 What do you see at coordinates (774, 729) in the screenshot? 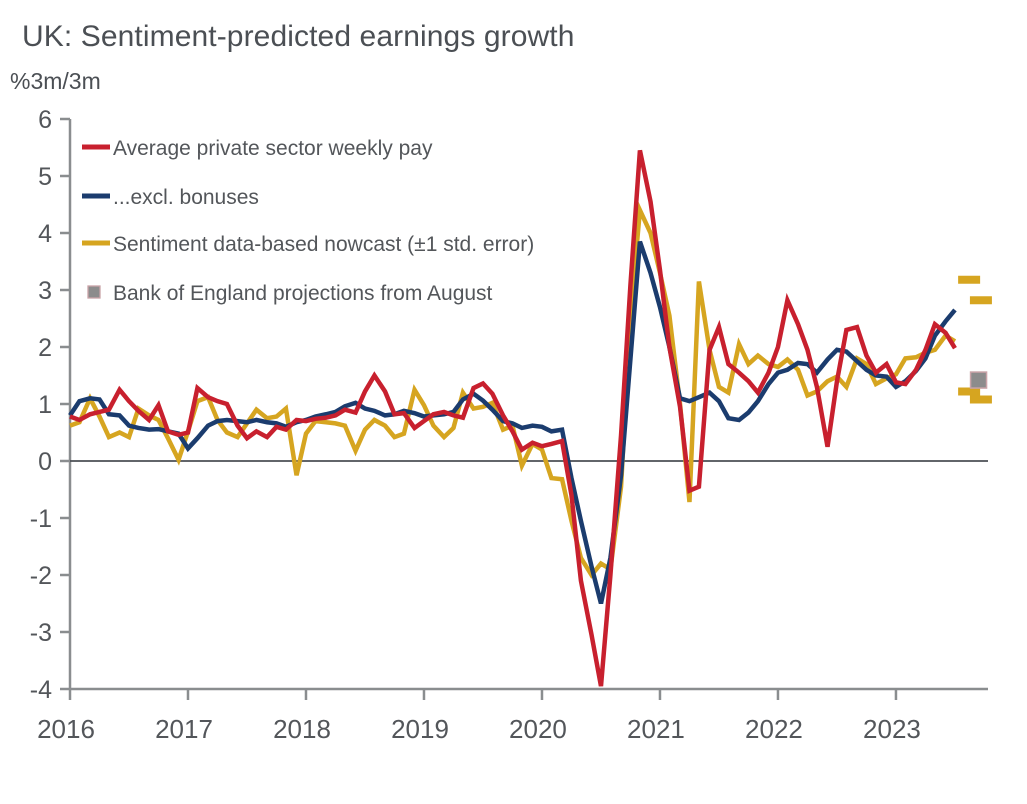
I see `x-tick-label: 2022` at bounding box center [774, 729].